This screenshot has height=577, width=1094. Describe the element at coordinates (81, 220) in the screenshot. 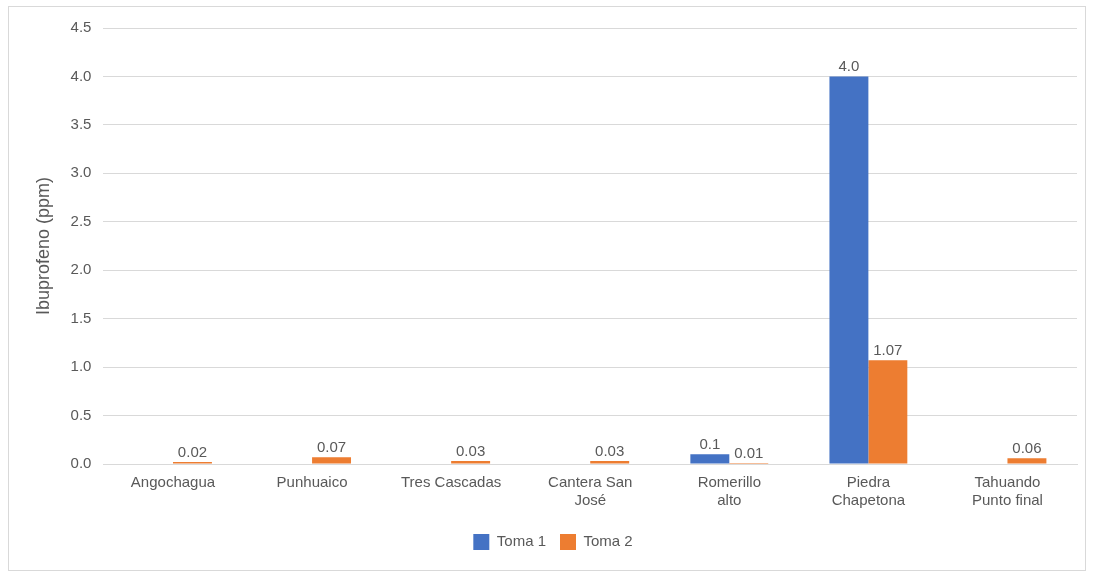

I see `y-tick-label: 2.5` at that location.